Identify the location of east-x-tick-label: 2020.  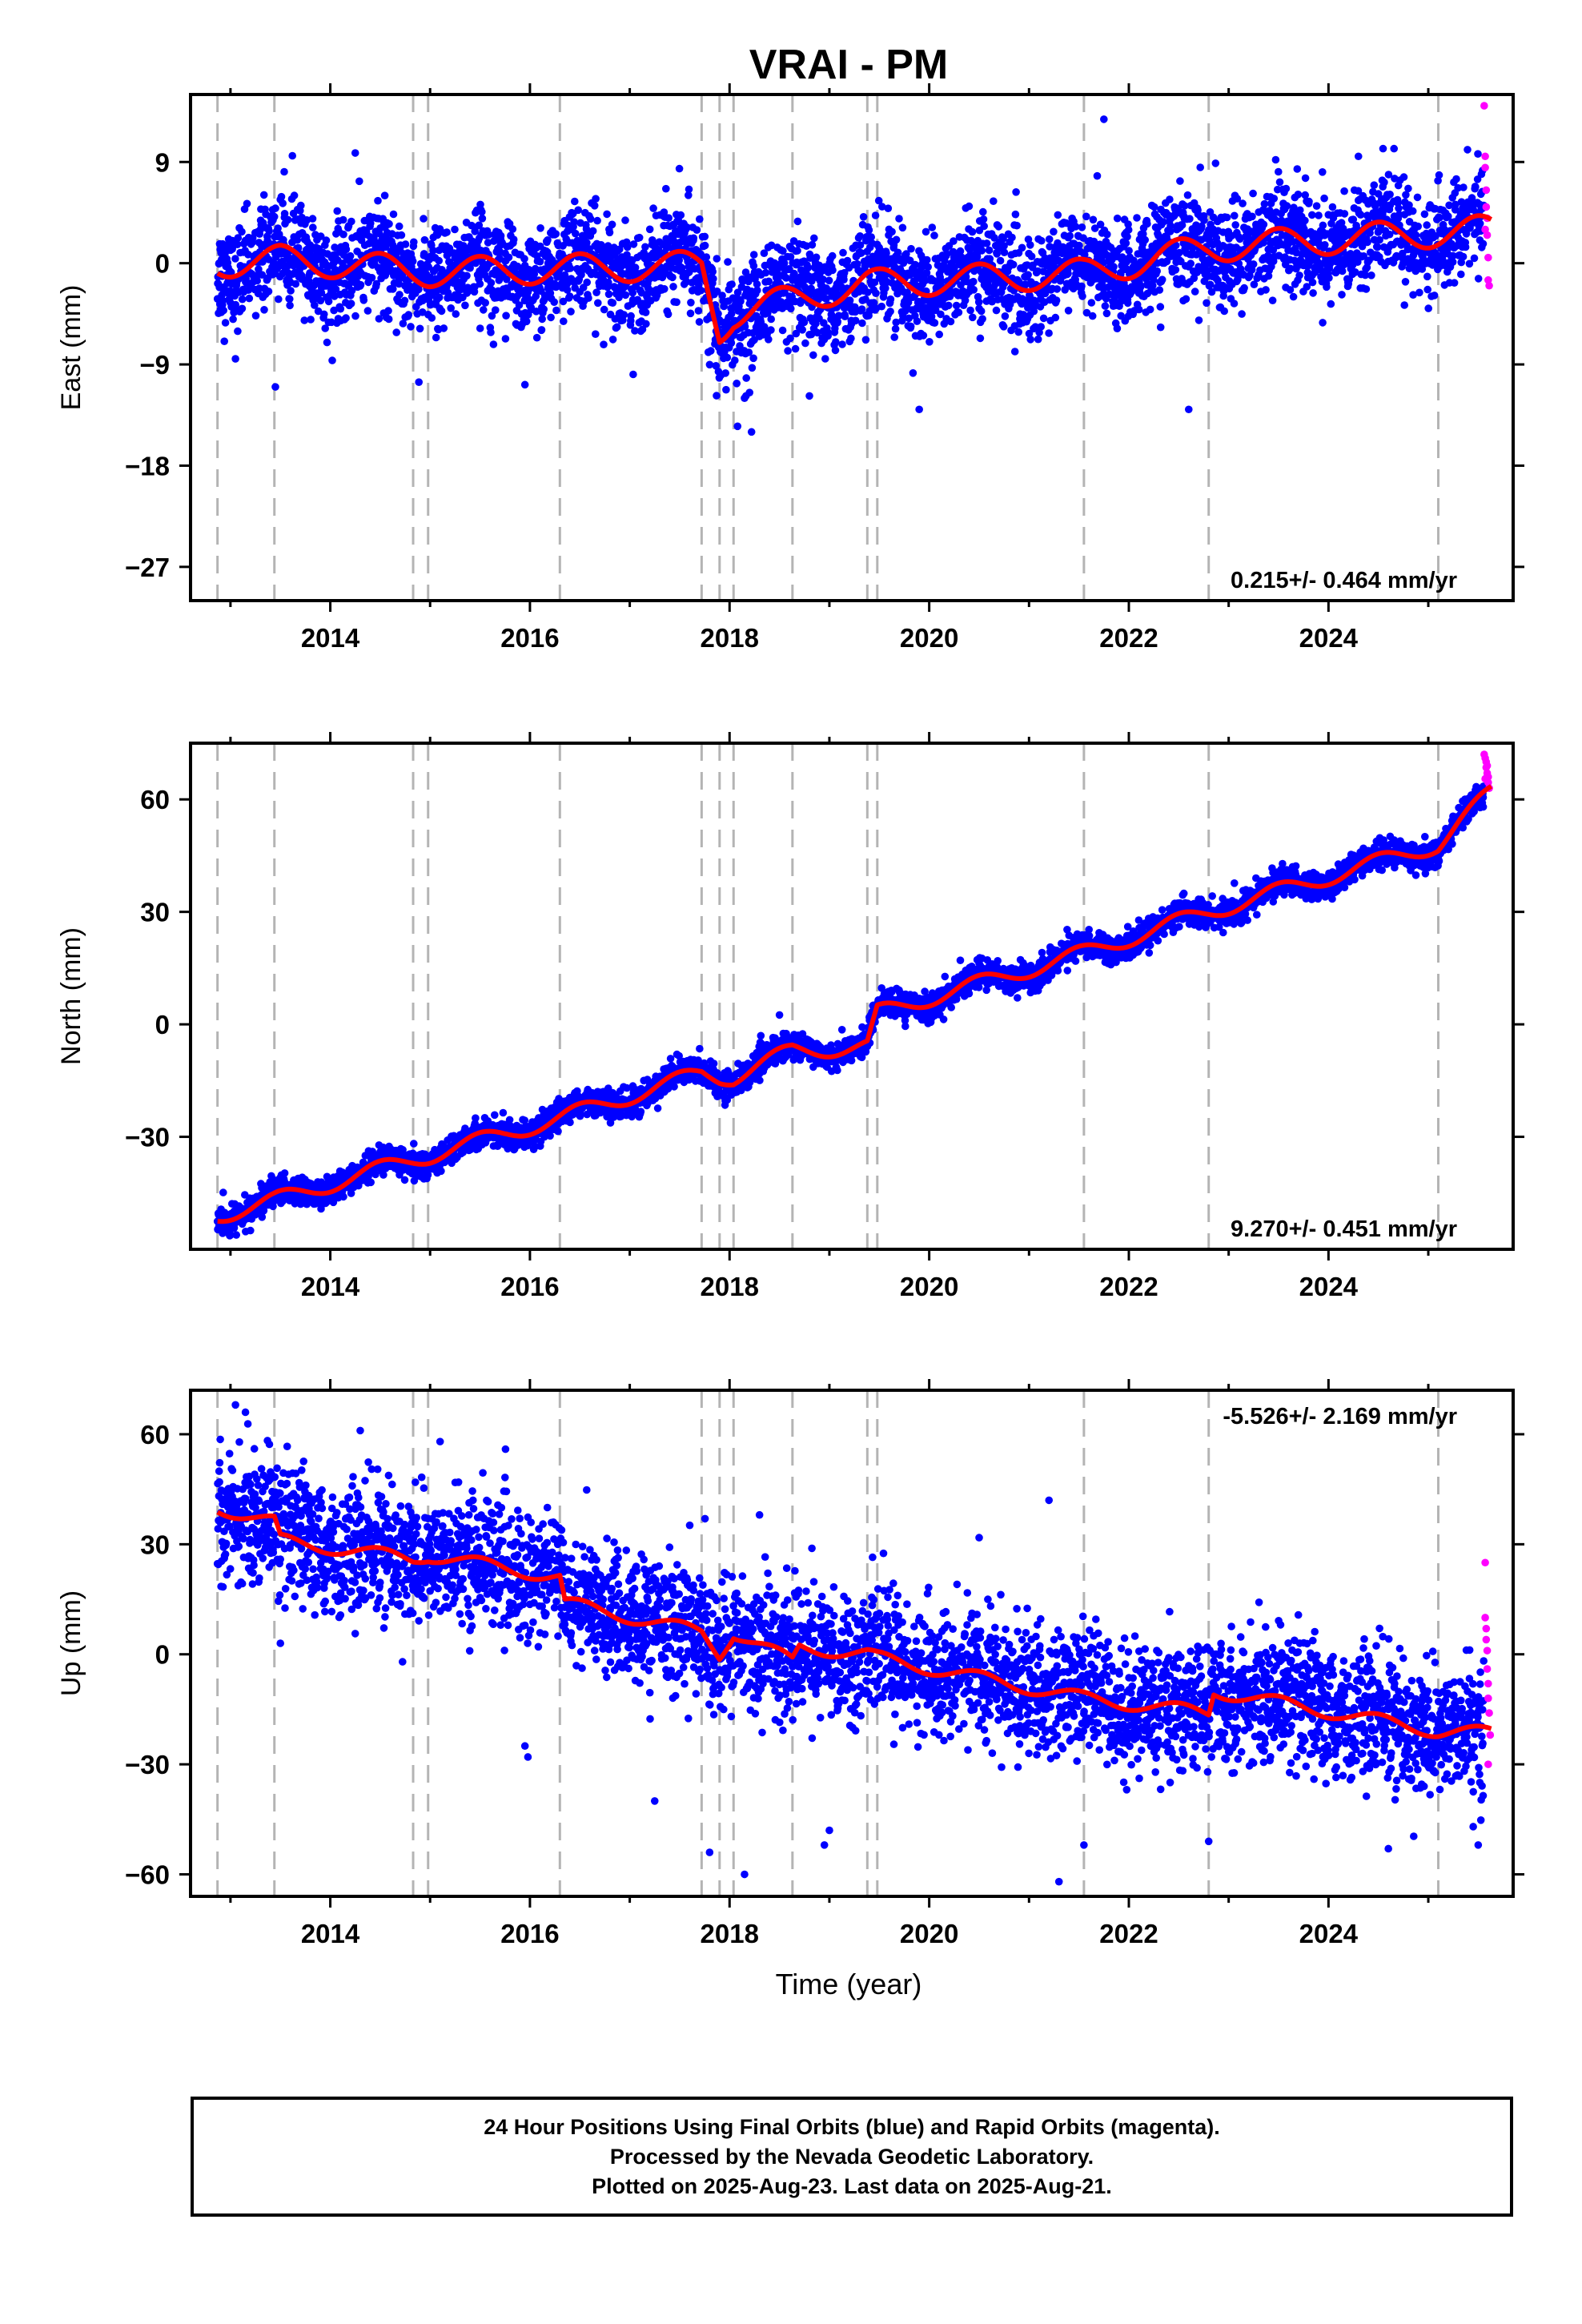
(929, 638).